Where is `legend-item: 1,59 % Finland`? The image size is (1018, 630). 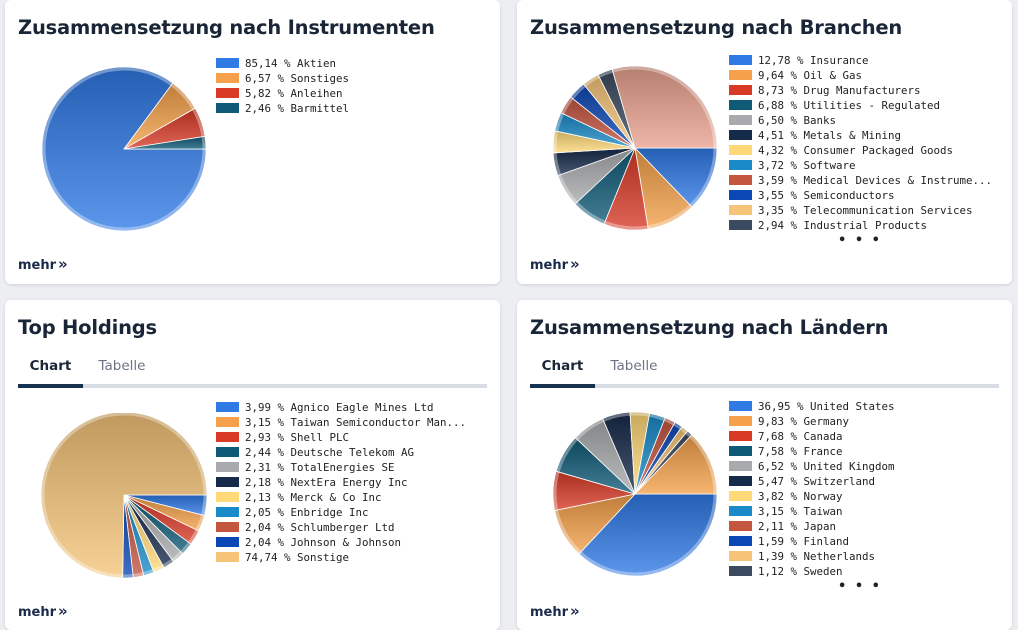 legend-item: 1,59 % Finland is located at coordinates (812, 541).